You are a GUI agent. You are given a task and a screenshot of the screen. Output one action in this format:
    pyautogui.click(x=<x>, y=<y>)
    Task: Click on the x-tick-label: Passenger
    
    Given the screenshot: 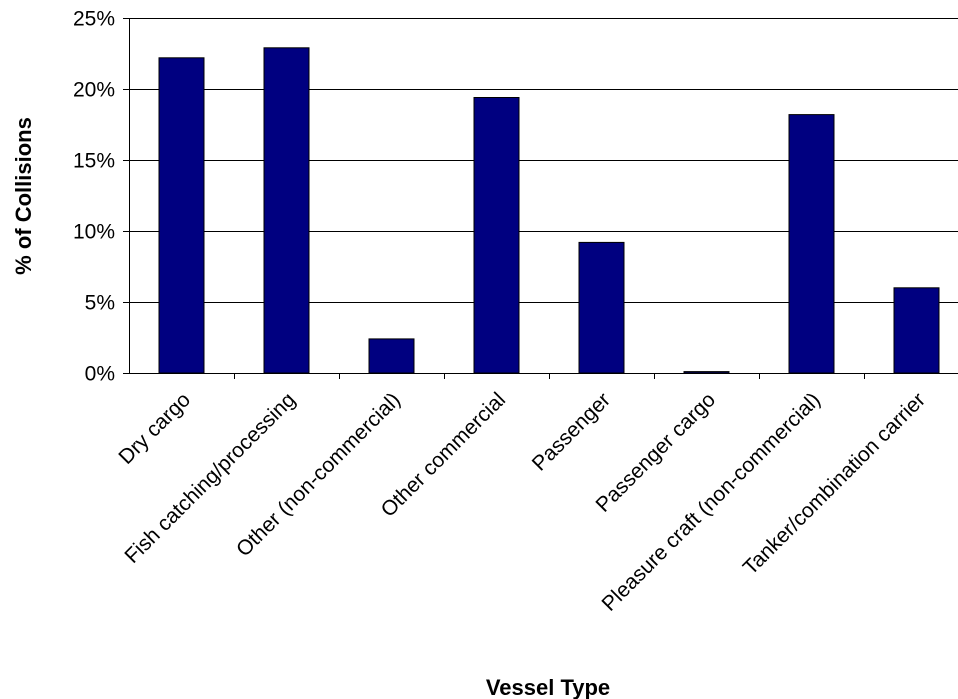 What is the action you would take?
    pyautogui.click(x=571, y=431)
    